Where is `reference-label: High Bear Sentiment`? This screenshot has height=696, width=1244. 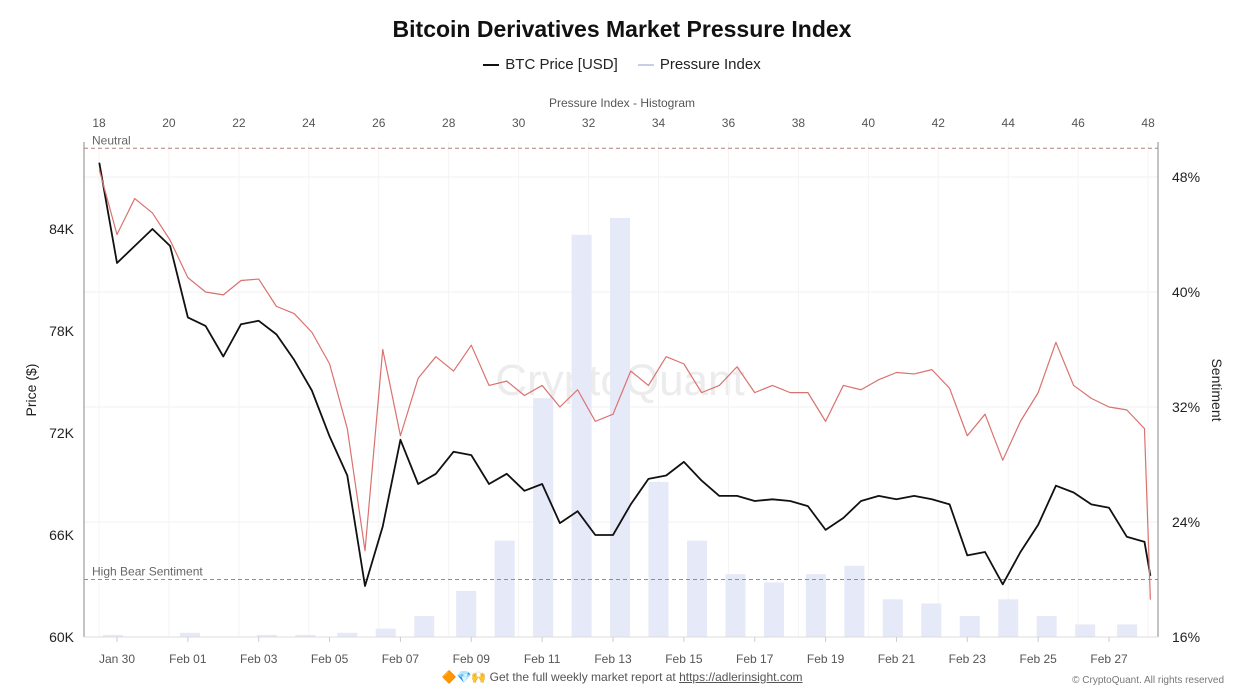 reference-label: High Bear Sentiment is located at coordinates (147, 572).